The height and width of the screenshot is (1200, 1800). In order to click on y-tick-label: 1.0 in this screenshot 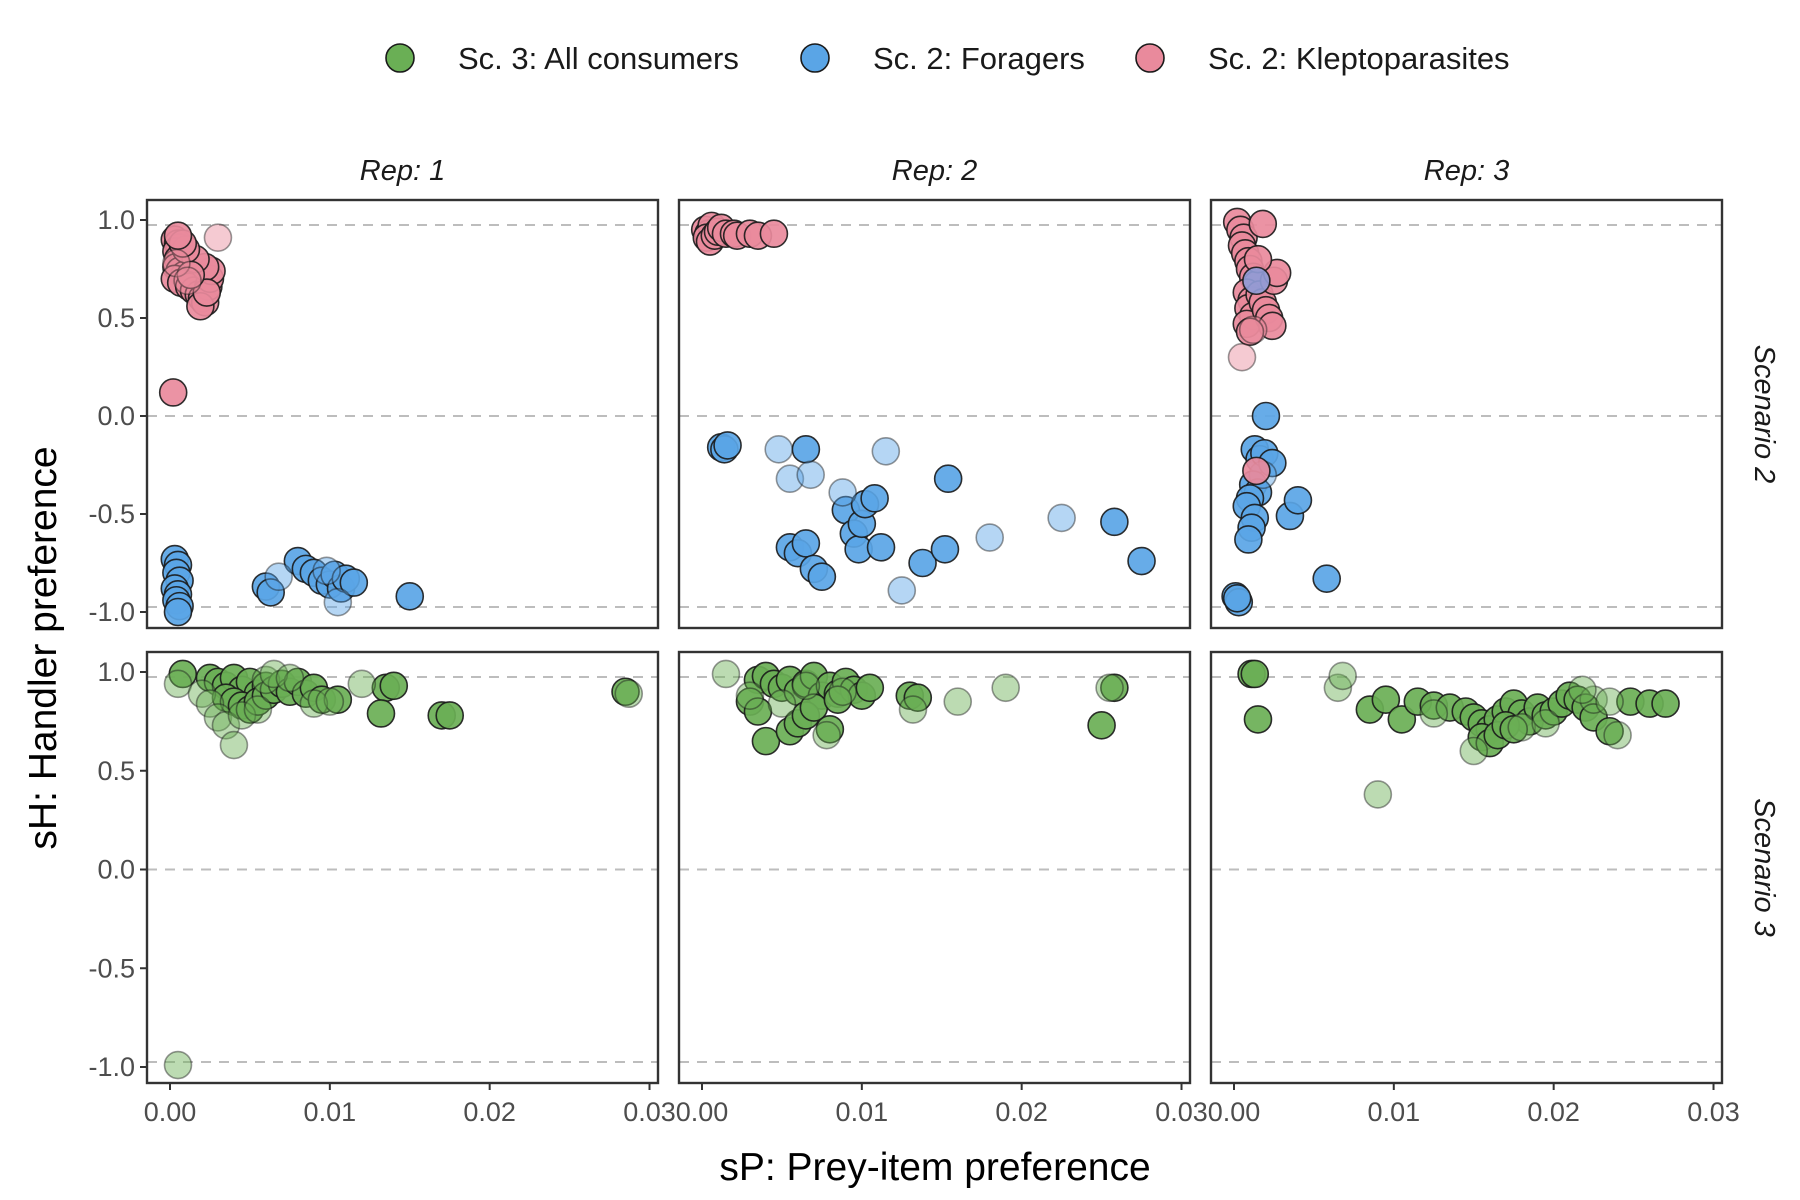, I will do `click(116, 672)`.